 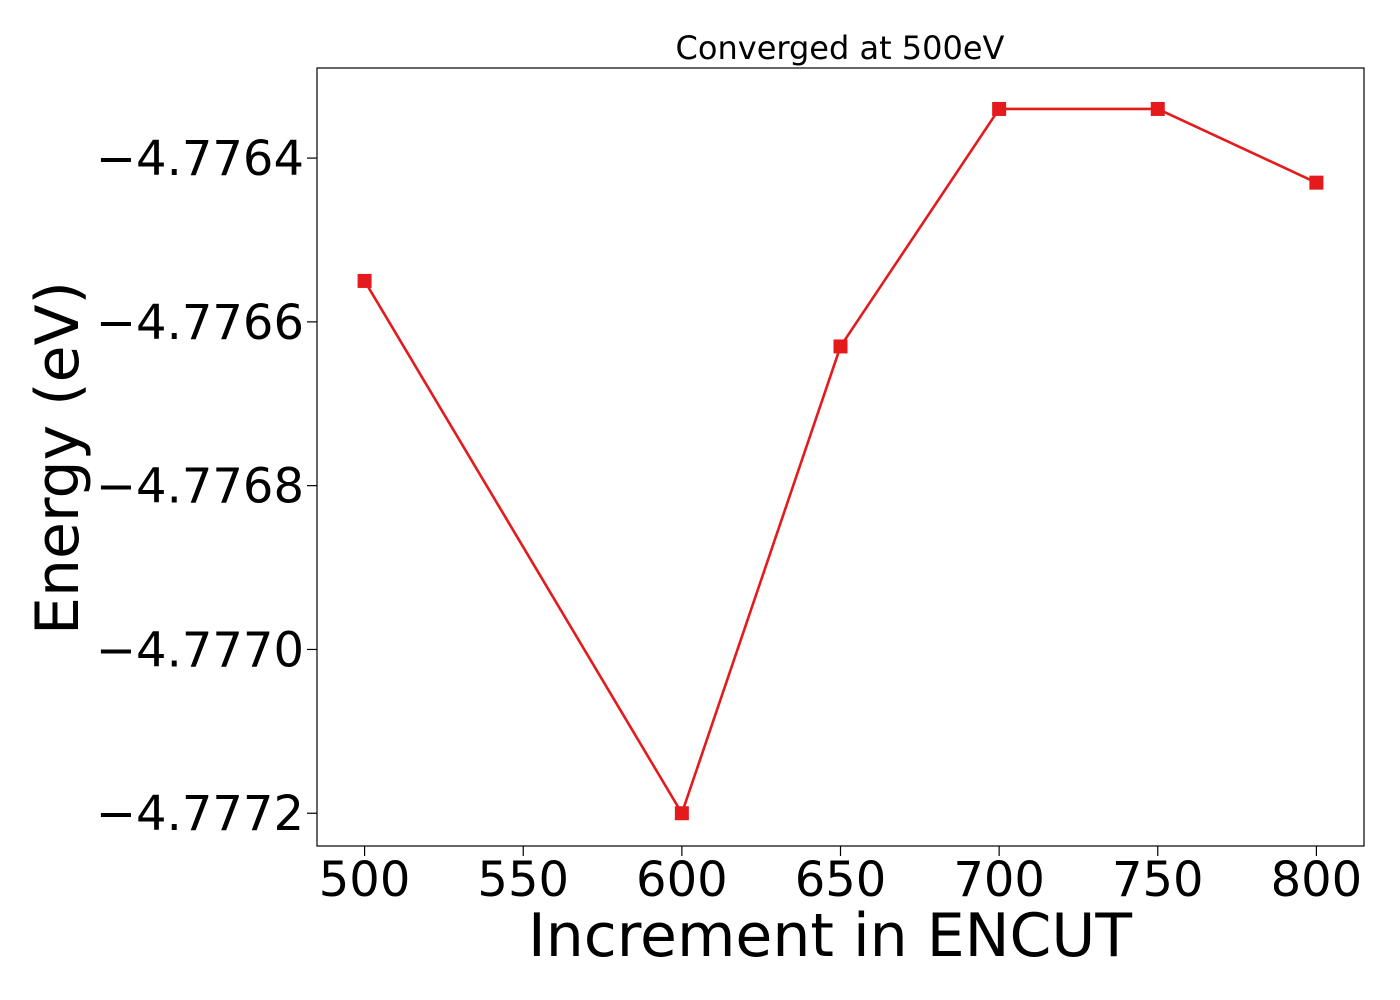 I want to click on x-tick-label: 550, so click(x=523, y=880).